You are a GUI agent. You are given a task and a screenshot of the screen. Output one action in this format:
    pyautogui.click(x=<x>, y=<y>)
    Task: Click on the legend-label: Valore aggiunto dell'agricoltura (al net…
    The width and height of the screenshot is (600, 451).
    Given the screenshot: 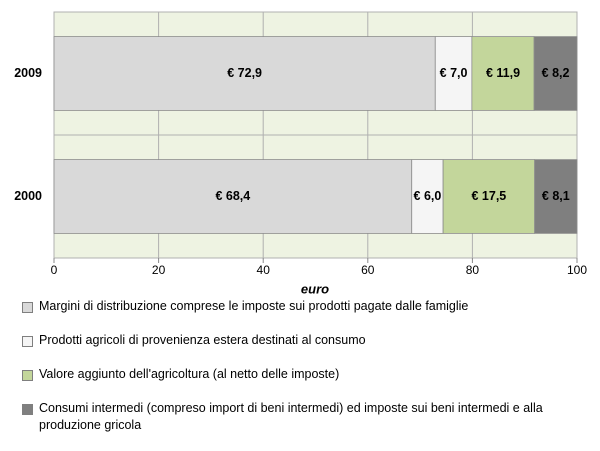 What is the action you would take?
    pyautogui.click(x=189, y=374)
    